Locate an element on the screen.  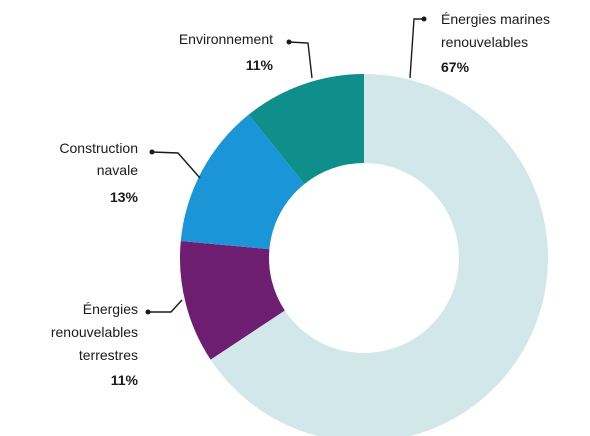
leader-dot-environnement is located at coordinates (289, 42).